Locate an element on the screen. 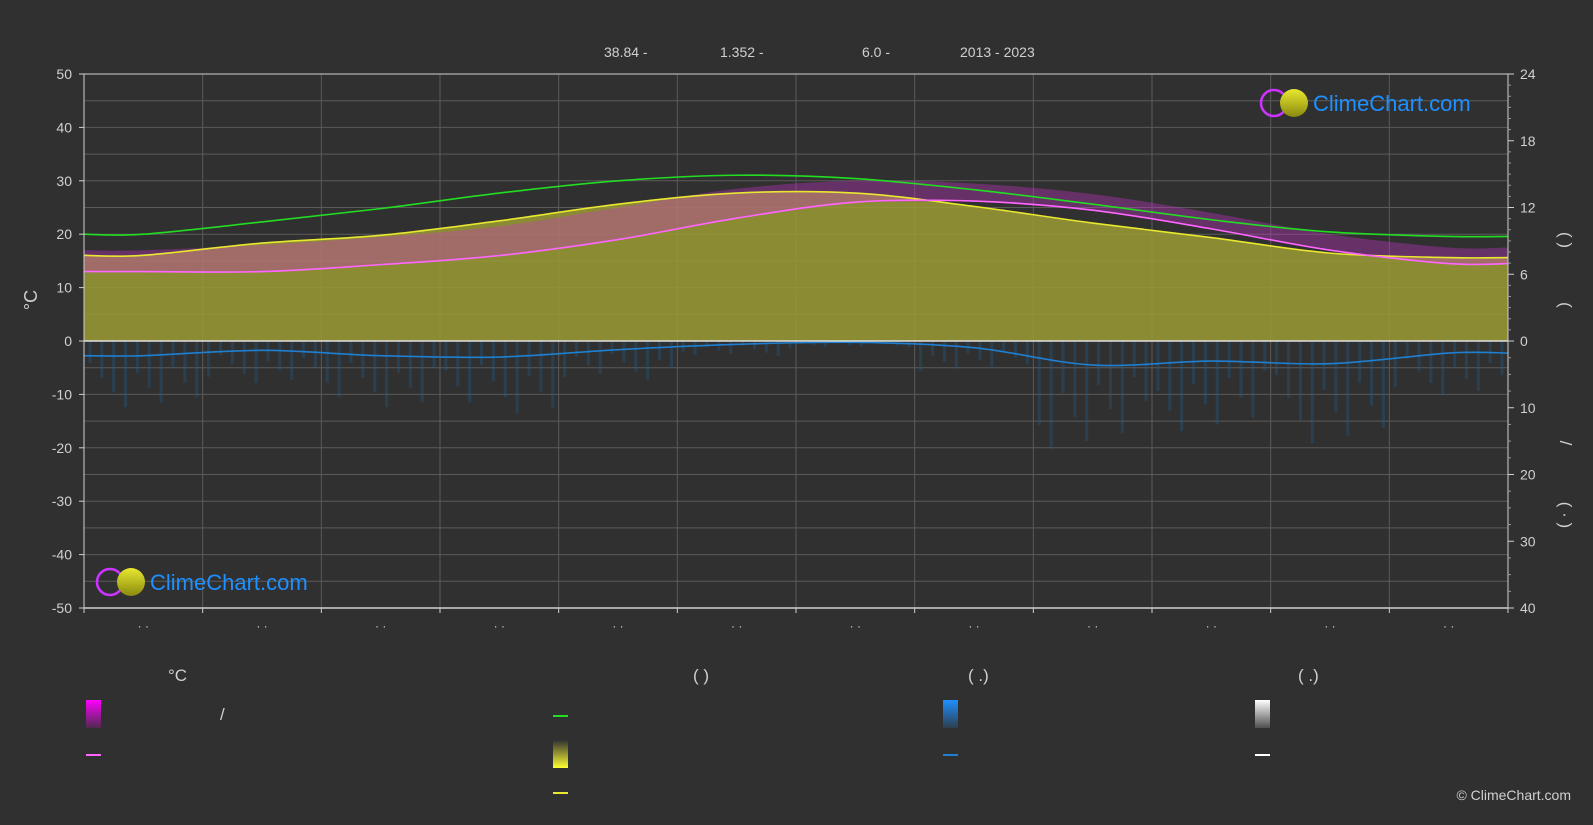 This screenshot has height=825, width=1593. header-longitude: 1.352 - is located at coordinates (742, 52).